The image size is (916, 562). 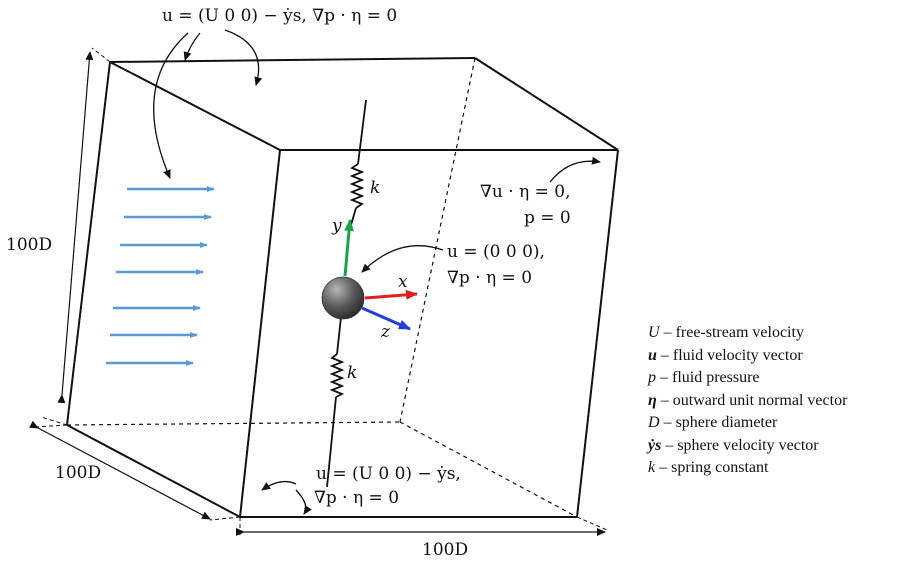 What do you see at coordinates (597, 333) in the screenshot?
I see `right-vertical-edge` at bounding box center [597, 333].